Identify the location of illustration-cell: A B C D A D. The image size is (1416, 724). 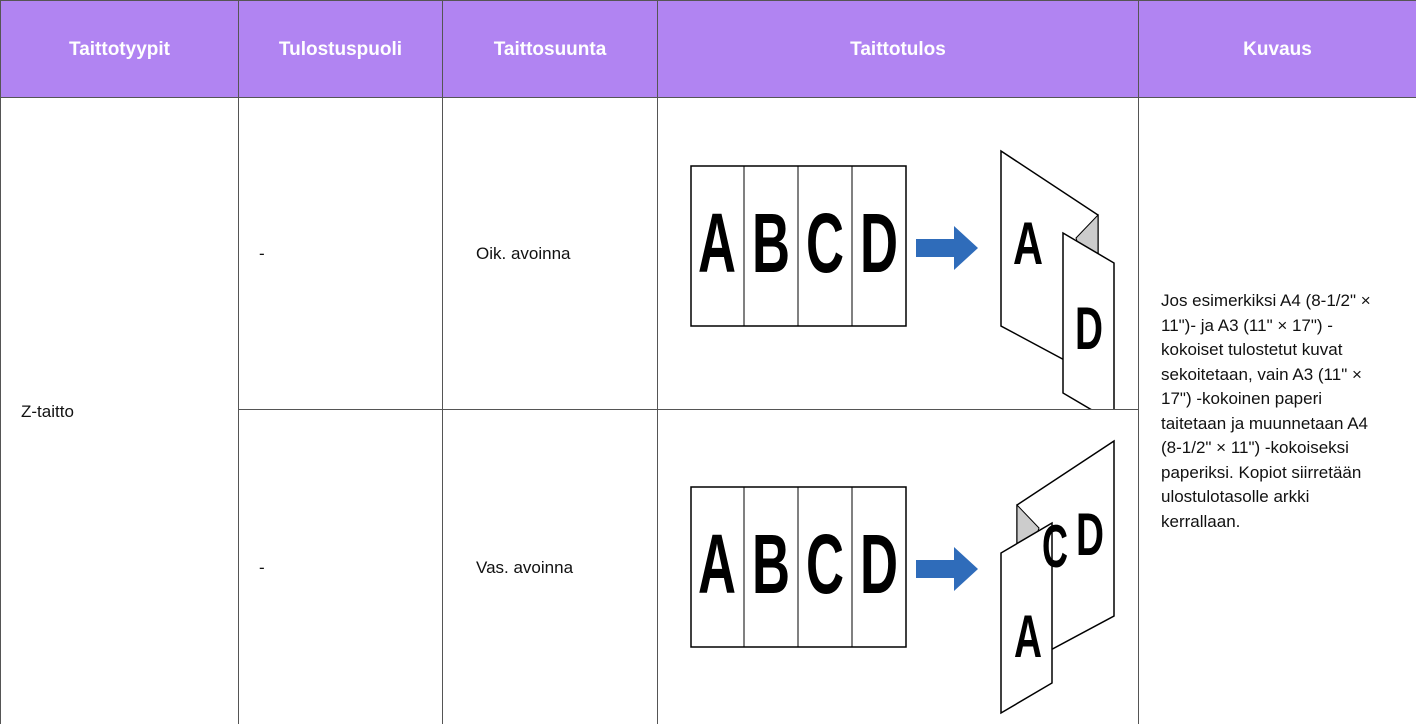
(898, 253).